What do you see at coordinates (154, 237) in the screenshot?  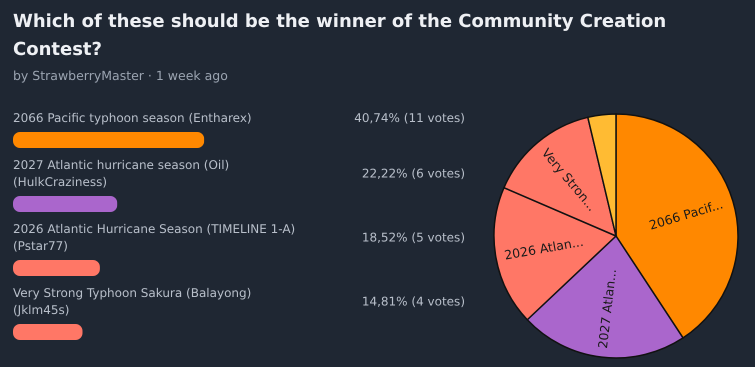 I see `y-tick-label: 2026 Atlantic Hurricane Season (TIMELINE 1-A) (Pstar77)` at bounding box center [154, 237].